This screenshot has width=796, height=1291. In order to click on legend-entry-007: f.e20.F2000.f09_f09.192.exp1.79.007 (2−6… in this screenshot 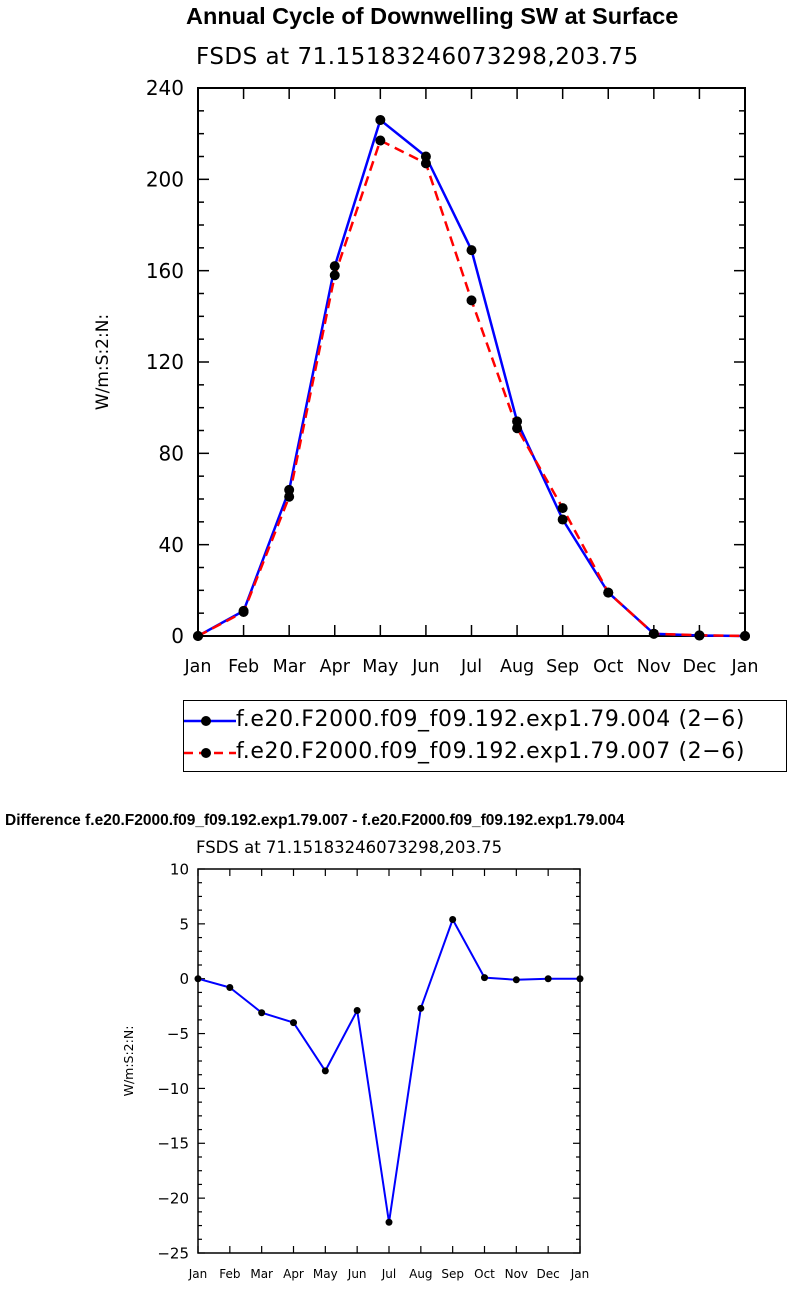, I will do `click(484, 752)`.